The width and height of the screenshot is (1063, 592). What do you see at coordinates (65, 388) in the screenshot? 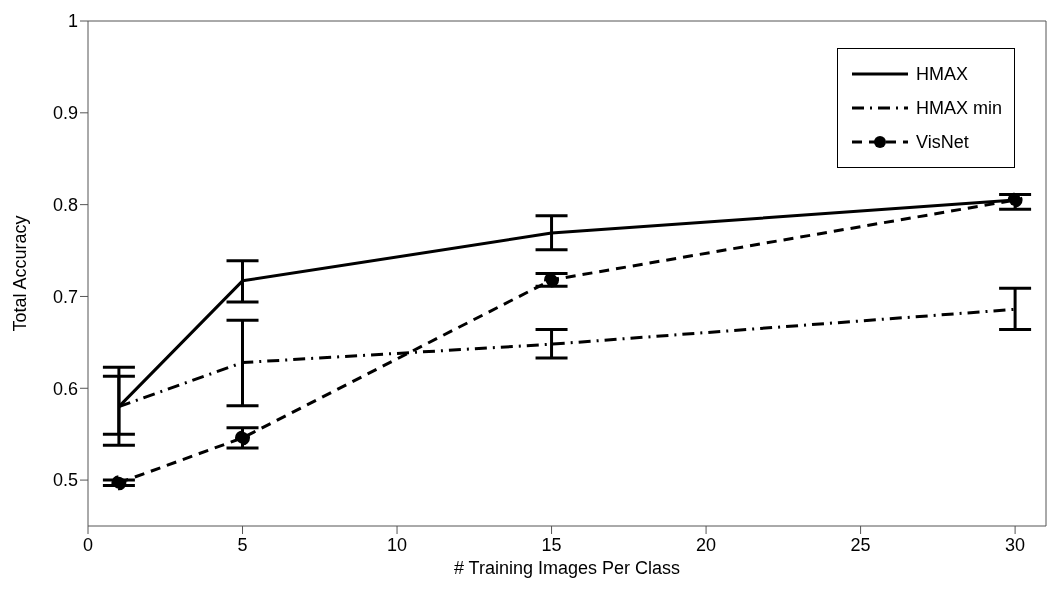
I see `y-tick-label: 0.6` at bounding box center [65, 388].